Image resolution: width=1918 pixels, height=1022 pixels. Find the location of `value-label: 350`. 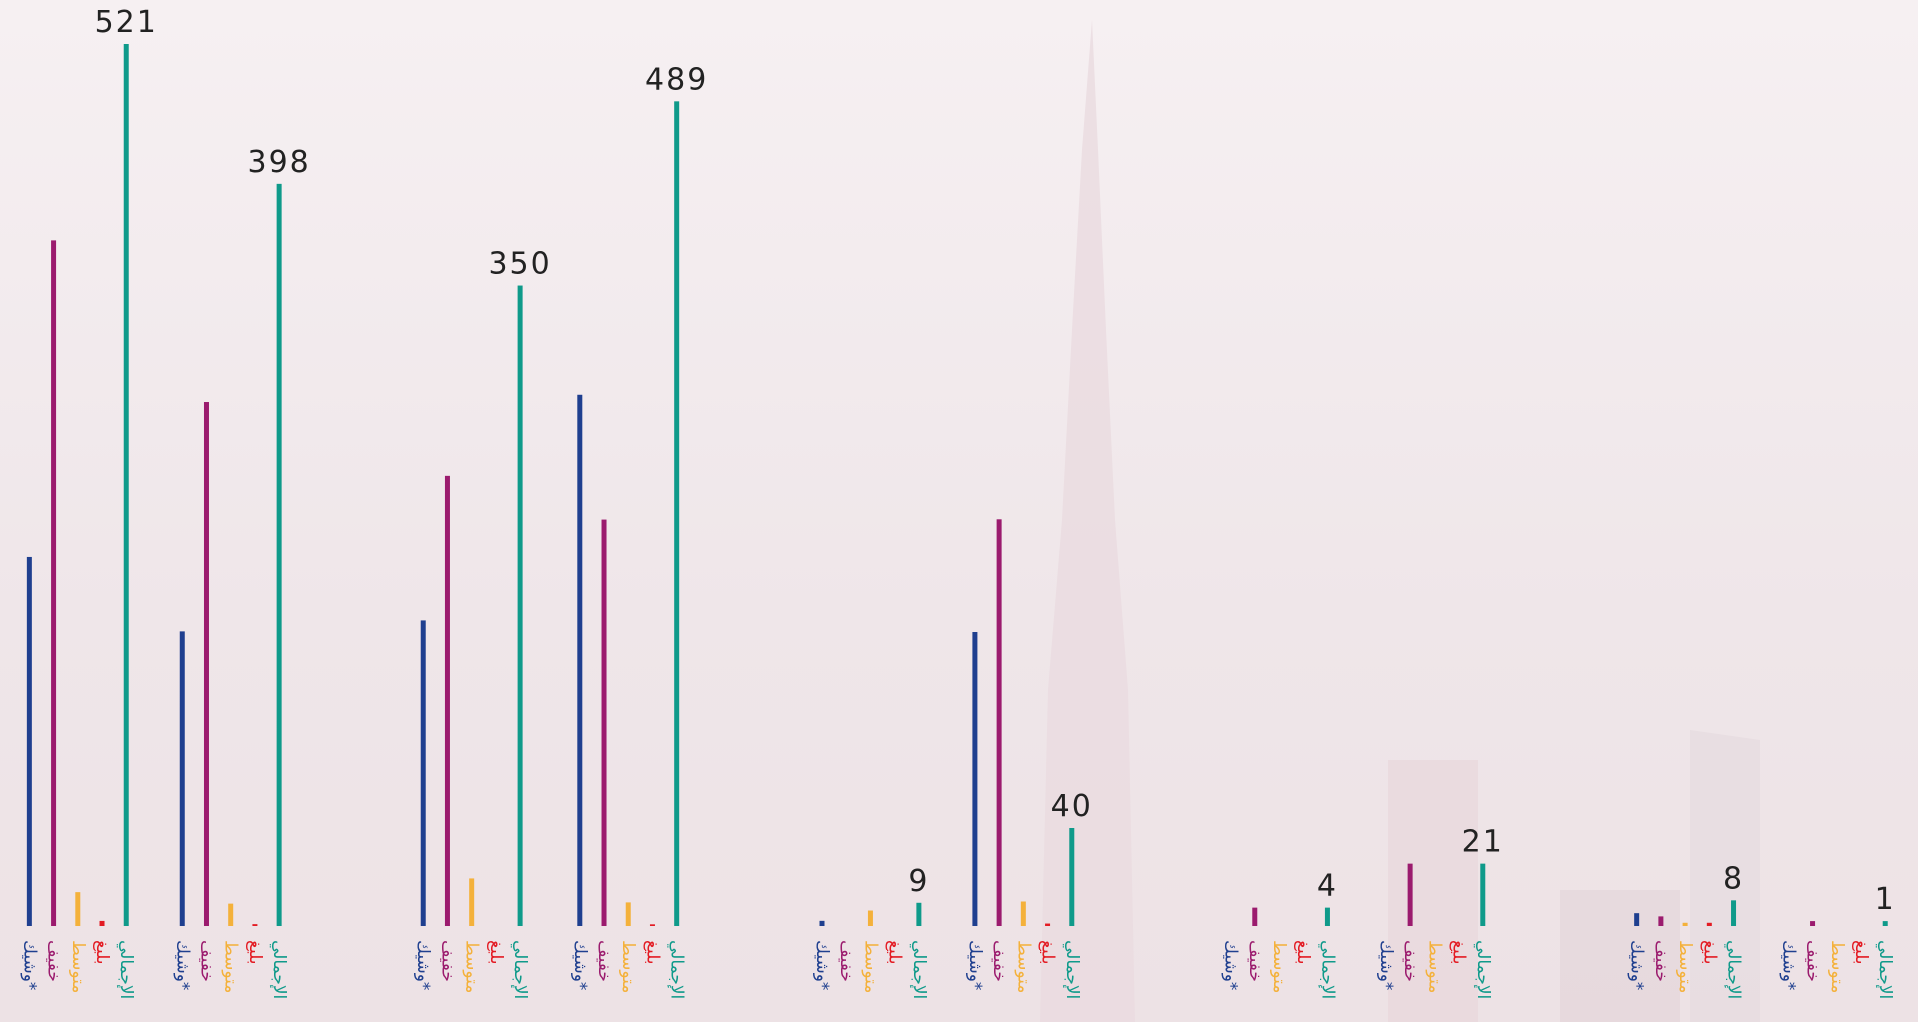

value-label: 350 is located at coordinates (519, 264).